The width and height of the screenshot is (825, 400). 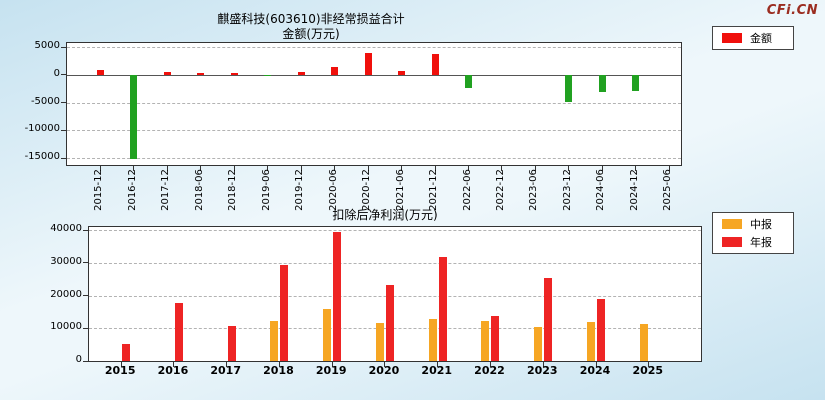 What do you see at coordinates (668, 190) in the screenshot?
I see `x-tick-label: 2025-06` at bounding box center [668, 190].